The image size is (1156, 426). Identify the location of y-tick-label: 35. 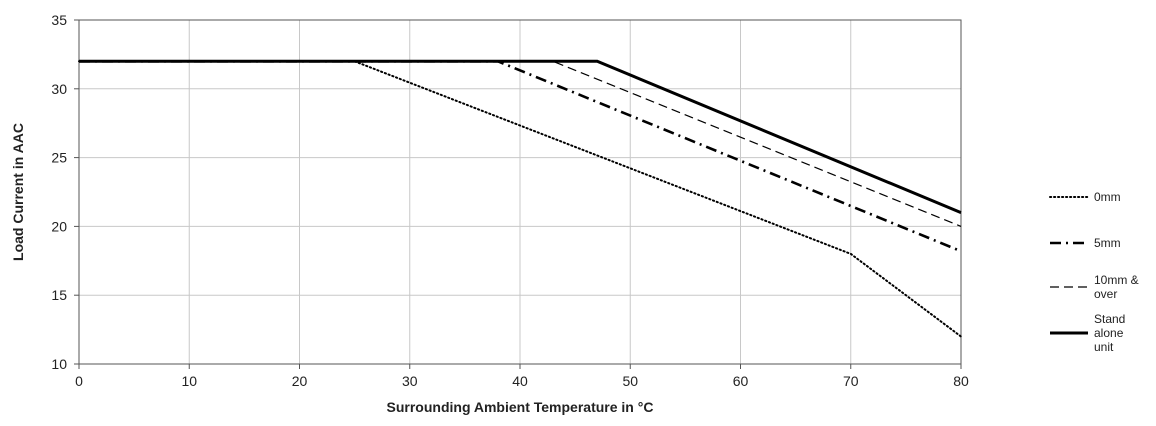
(59, 20).